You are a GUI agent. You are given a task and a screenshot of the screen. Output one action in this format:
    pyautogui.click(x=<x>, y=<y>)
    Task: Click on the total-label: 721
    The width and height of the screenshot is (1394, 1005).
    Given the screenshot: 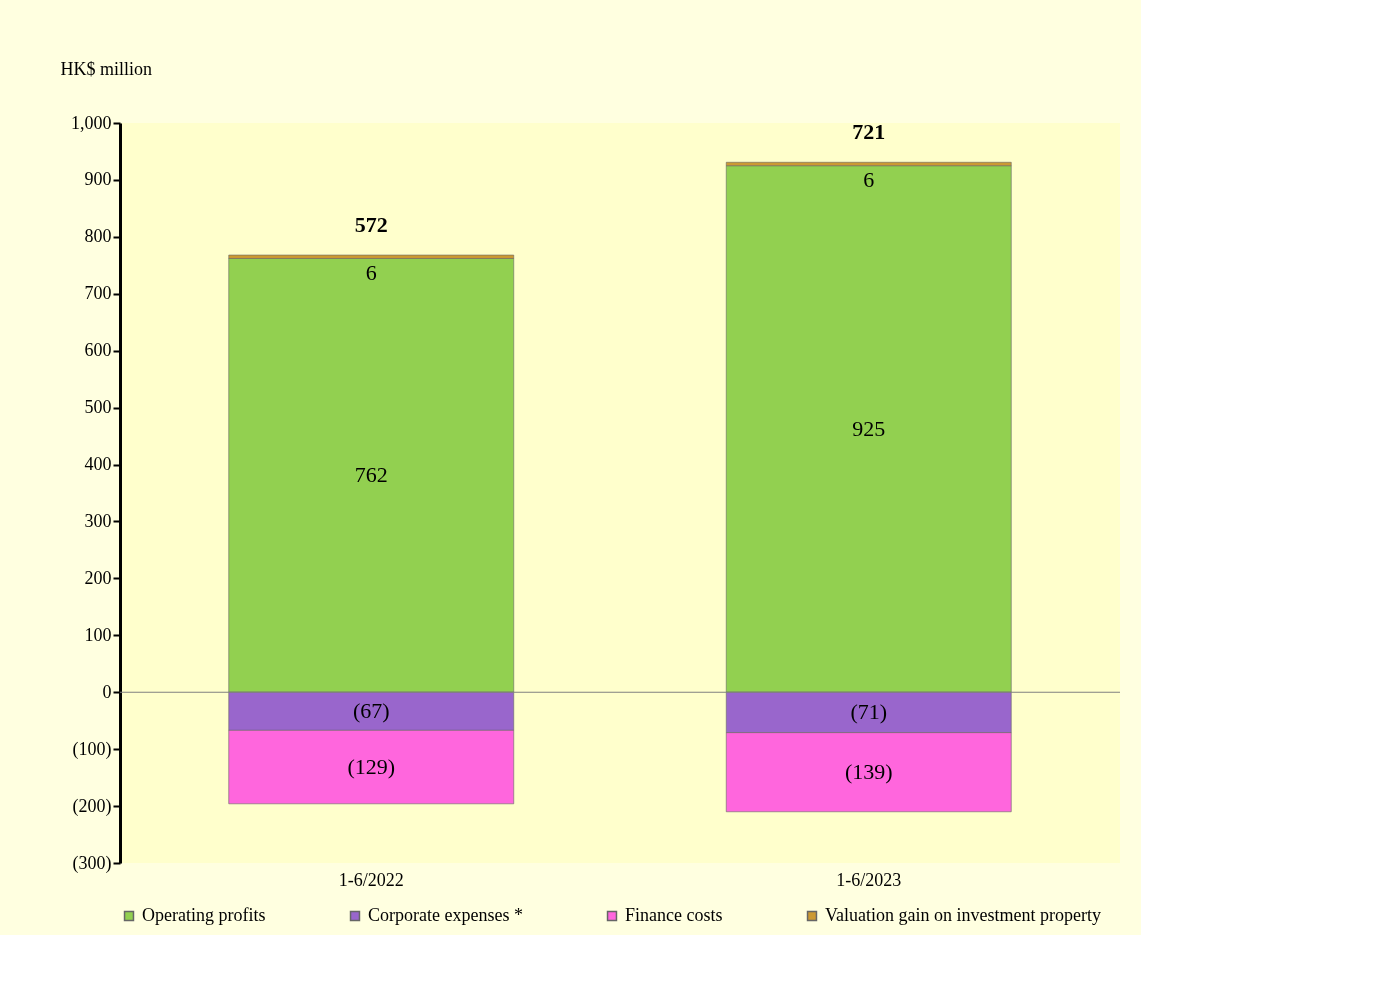 What is the action you would take?
    pyautogui.click(x=869, y=132)
    